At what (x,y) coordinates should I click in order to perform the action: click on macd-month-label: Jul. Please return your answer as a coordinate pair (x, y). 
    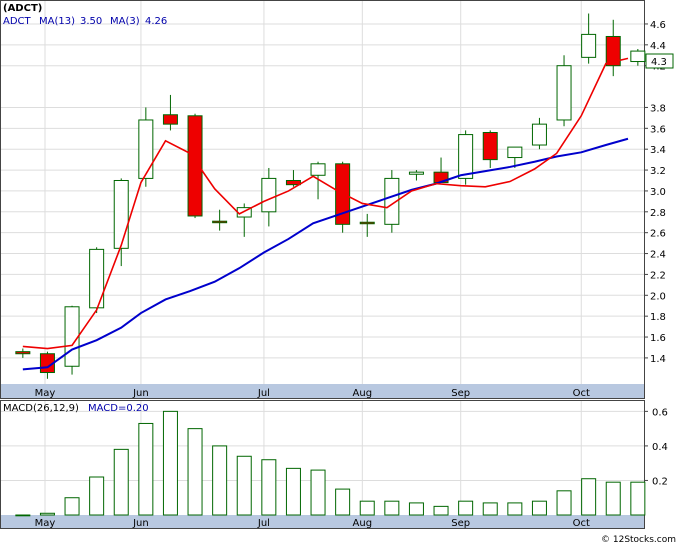
    Looking at the image, I should click on (263, 523).